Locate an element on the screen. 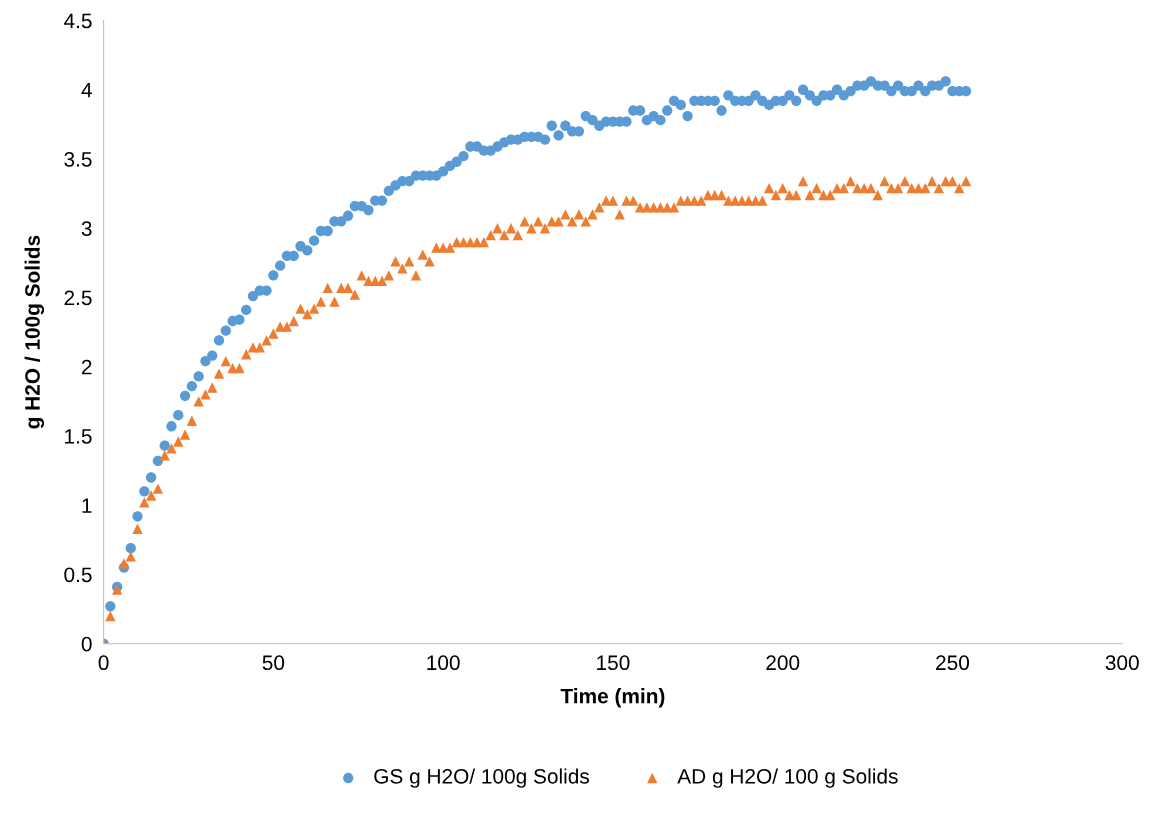 This screenshot has width=1151, height=820. y-tick-label: 3.5 is located at coordinates (78, 159).